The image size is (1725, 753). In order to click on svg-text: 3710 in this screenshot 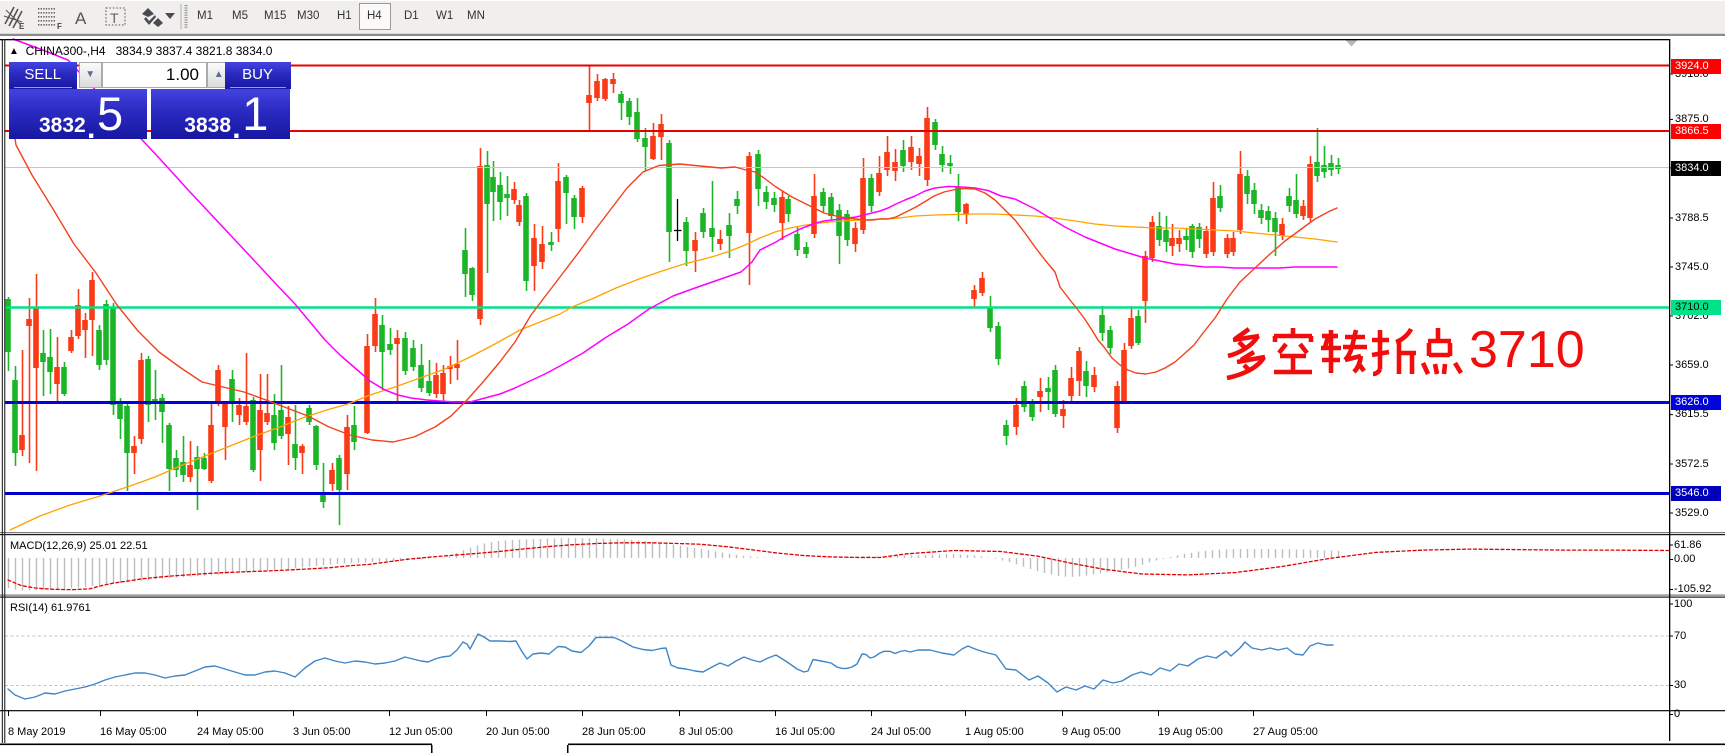, I will do `click(1527, 350)`.